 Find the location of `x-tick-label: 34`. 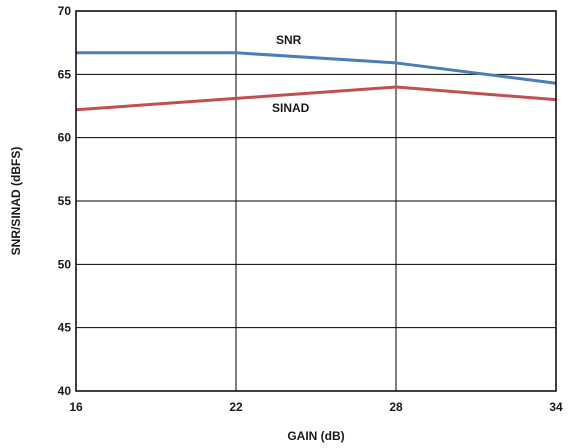

x-tick-label: 34 is located at coordinates (556, 407).